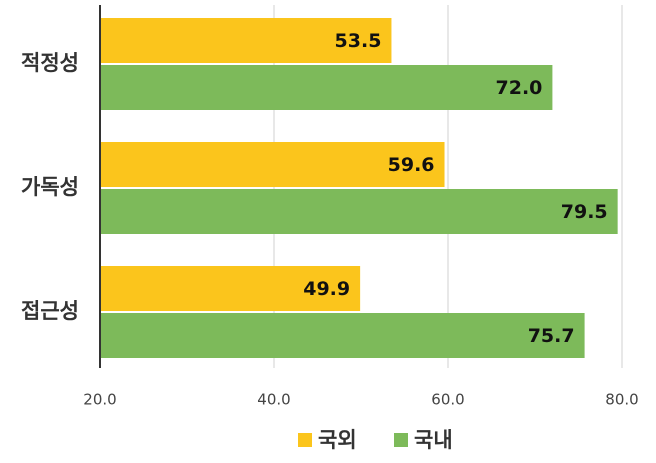  What do you see at coordinates (519, 88) in the screenshot?
I see `value-label: 72.0` at bounding box center [519, 88].